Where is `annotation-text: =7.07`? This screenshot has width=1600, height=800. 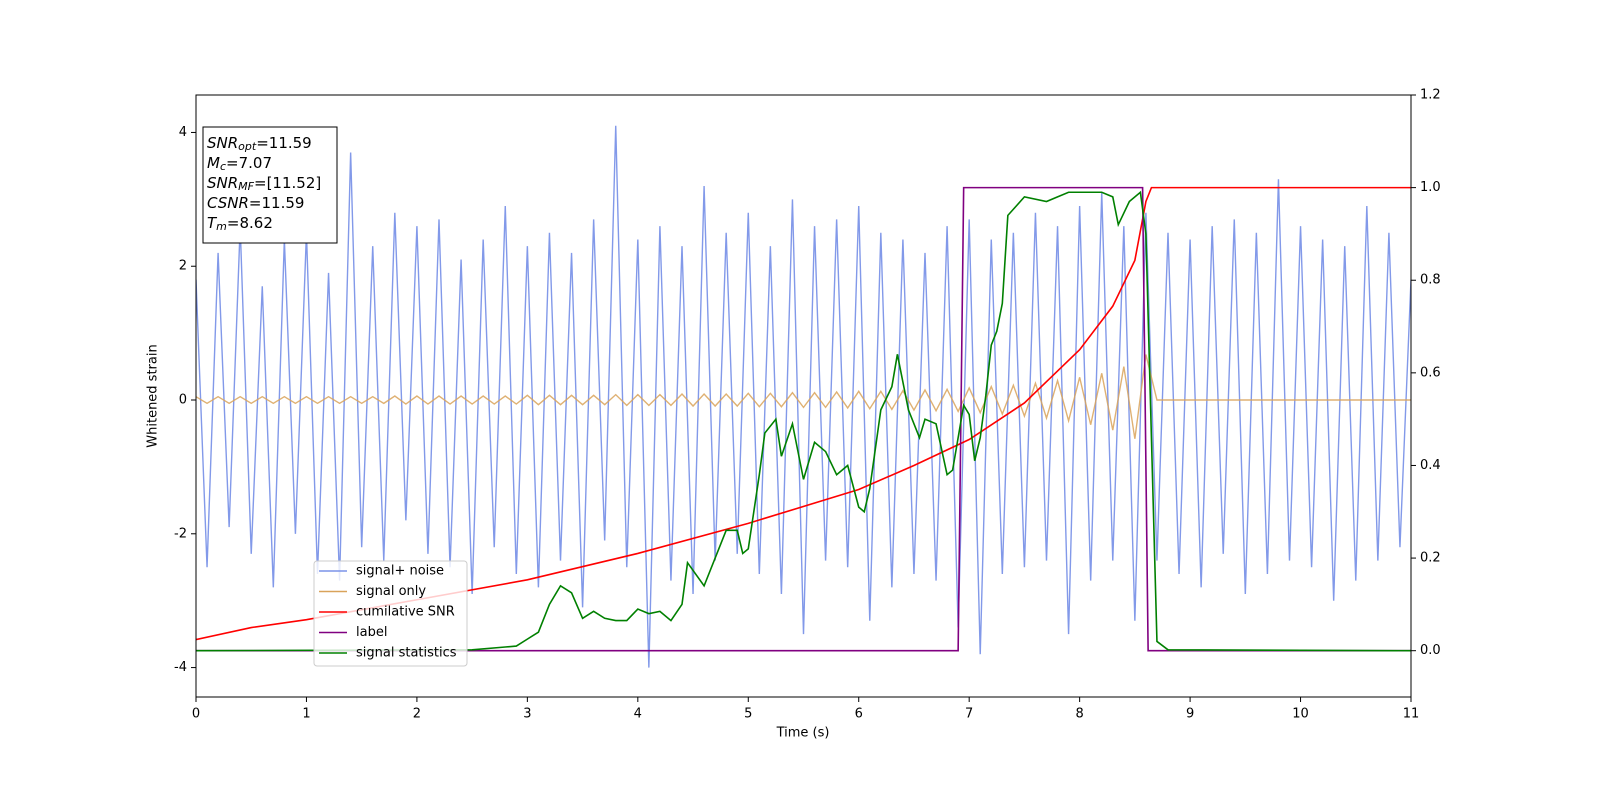 annotation-text: =7.07 is located at coordinates (249, 163).